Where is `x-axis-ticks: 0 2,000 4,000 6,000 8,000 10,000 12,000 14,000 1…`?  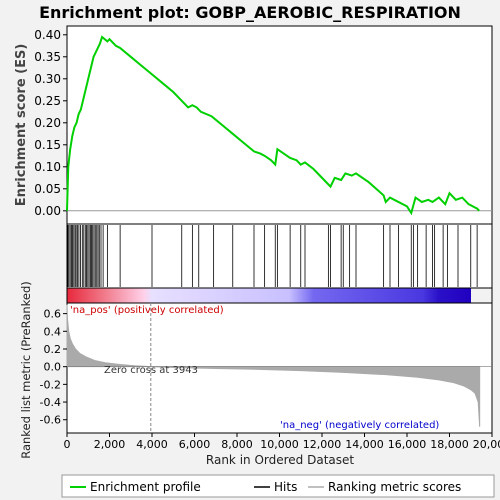 x-axis-ticks: 0 2,000 4,000 6,000 8,000 10,000 12,000 14,000 1… is located at coordinates (282, 442).